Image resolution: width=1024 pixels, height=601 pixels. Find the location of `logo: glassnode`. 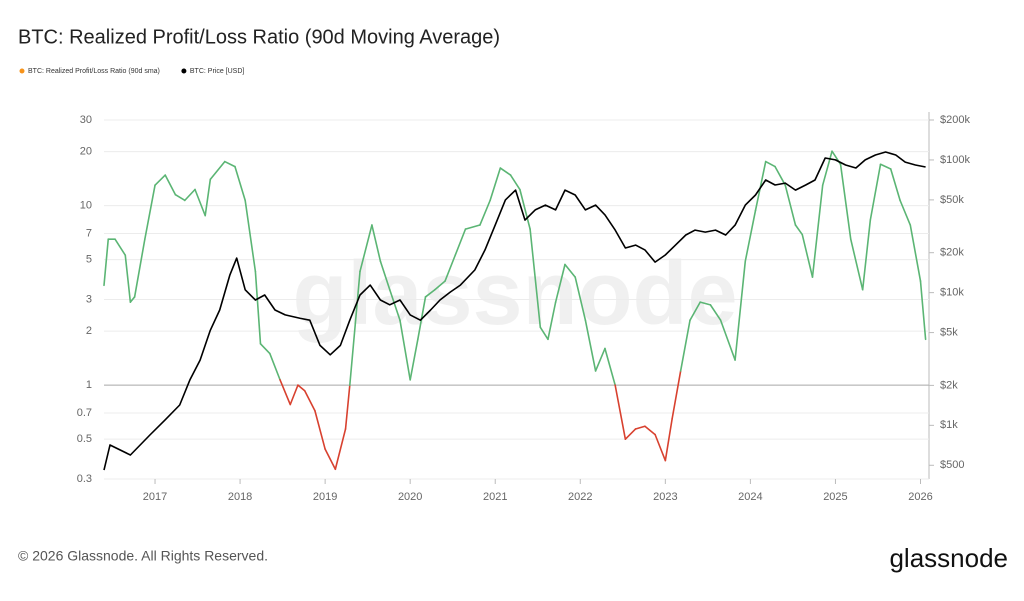

logo: glassnode is located at coordinates (948, 558).